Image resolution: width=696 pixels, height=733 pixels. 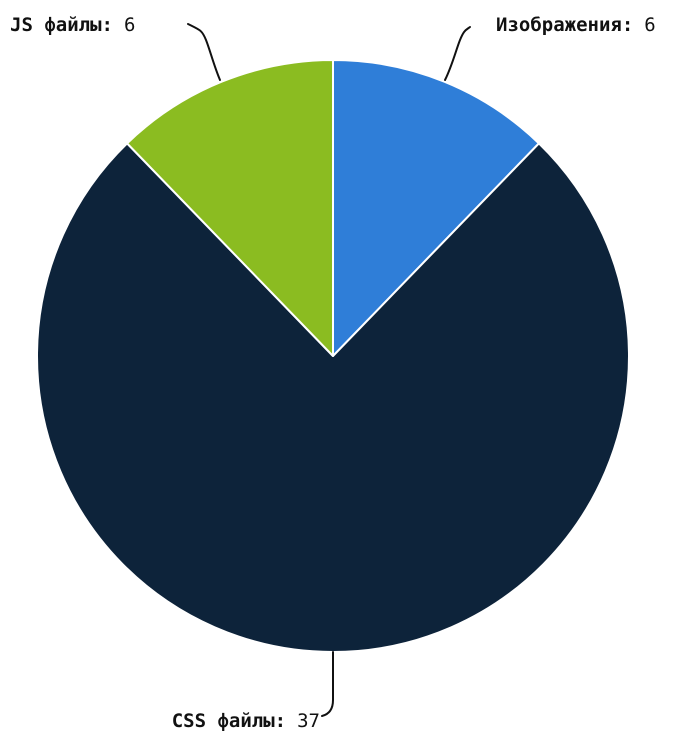 I want to click on leader-line-js-файлы, so click(x=204, y=52).